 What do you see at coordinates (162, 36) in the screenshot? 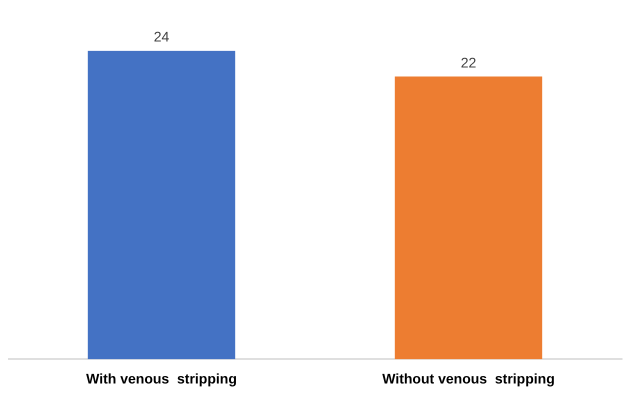
I see `data-label: 24` at bounding box center [162, 36].